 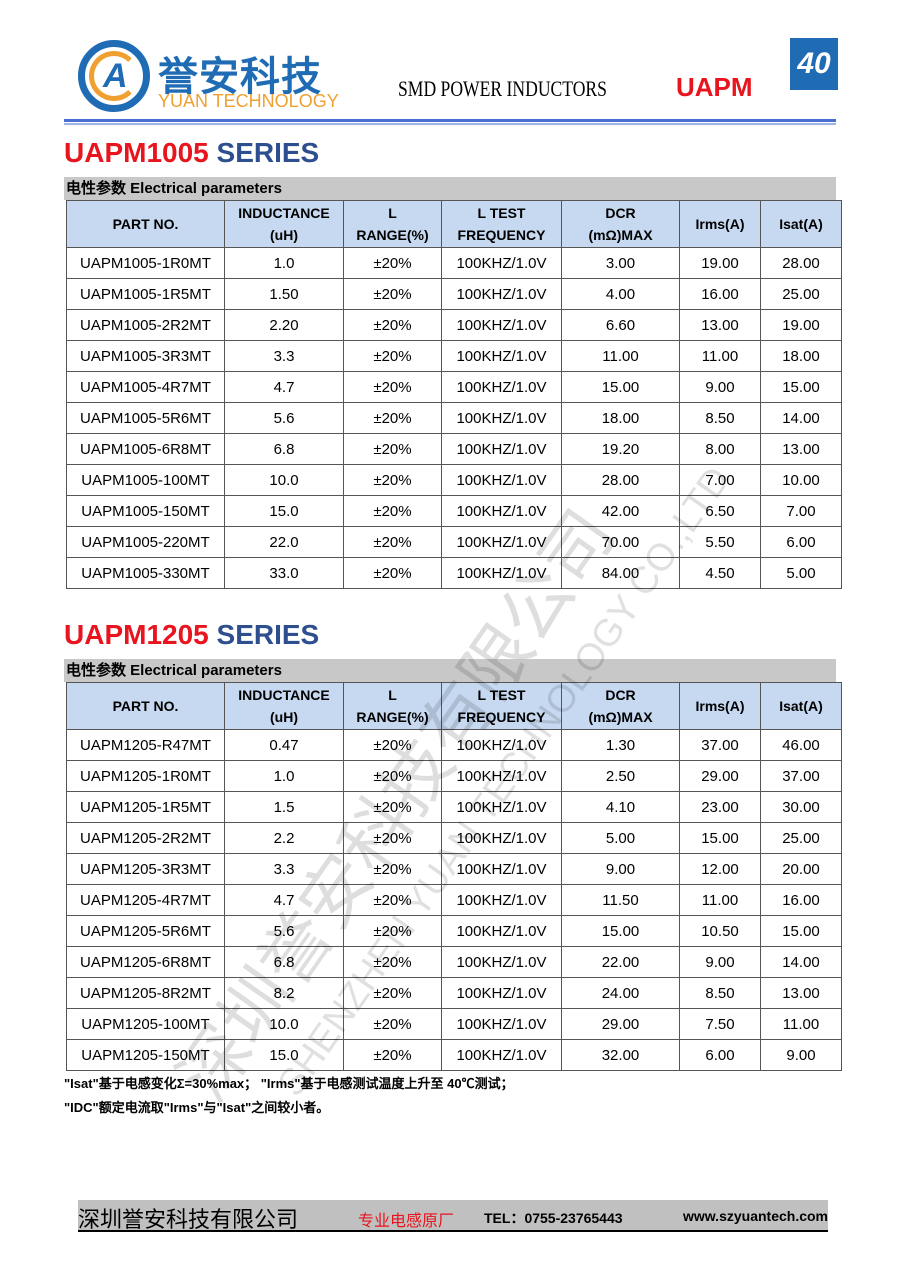 What do you see at coordinates (720, 1055) in the screenshot?
I see `table-cell: 6.00` at bounding box center [720, 1055].